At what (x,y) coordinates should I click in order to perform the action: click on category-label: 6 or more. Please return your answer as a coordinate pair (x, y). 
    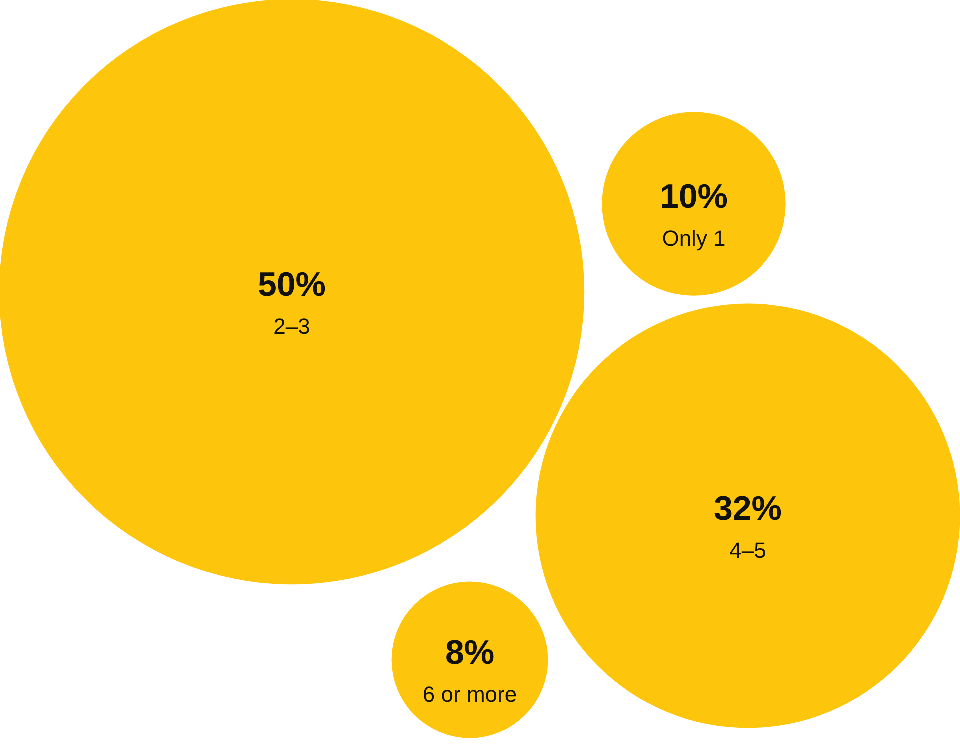
    Looking at the image, I should click on (470, 694).